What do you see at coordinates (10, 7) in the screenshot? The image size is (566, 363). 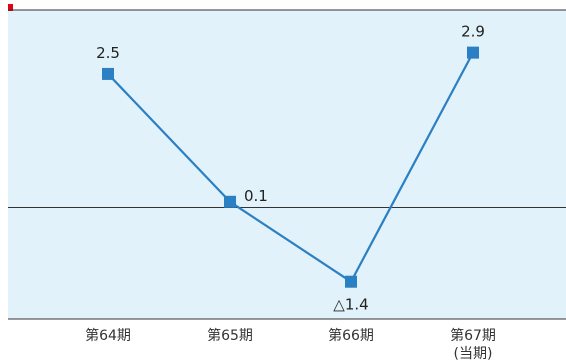 I see `accent-mark` at bounding box center [10, 7].